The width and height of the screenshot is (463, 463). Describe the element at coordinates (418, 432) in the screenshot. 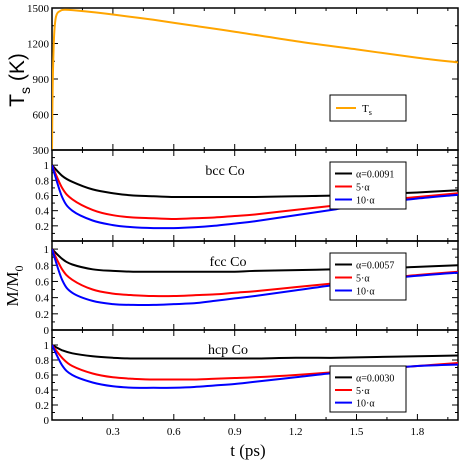

I see `x-tick-label: 1.8` at that location.